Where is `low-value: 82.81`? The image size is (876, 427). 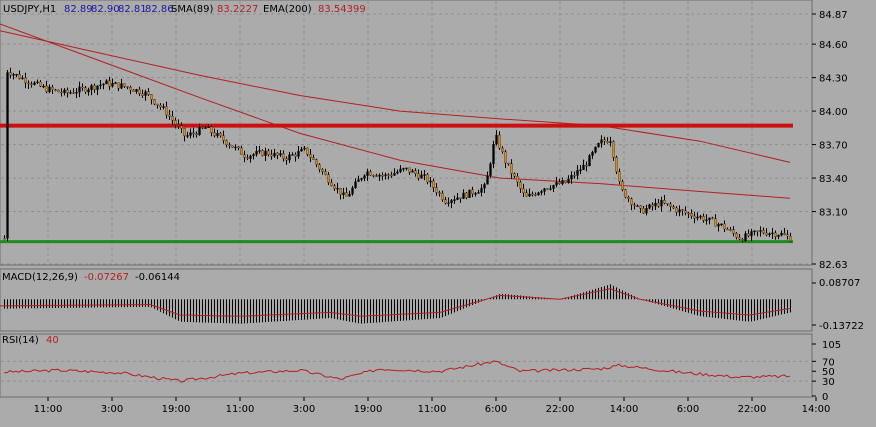 low-value: 82.81 is located at coordinates (132, 9).